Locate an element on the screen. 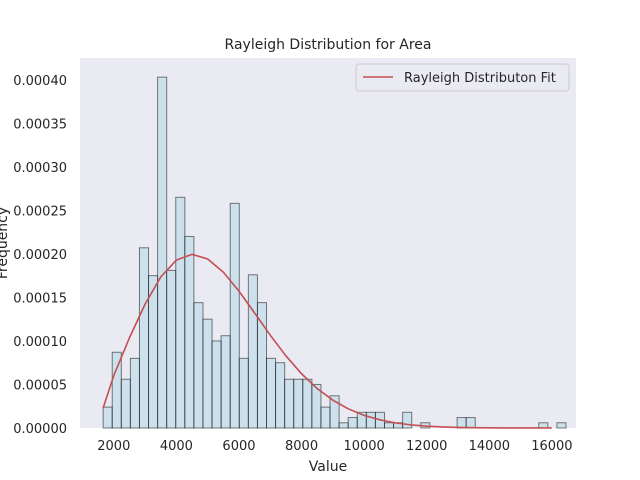 The height and width of the screenshot is (480, 640). y-tick-label: 0.00020 is located at coordinates (40, 255).